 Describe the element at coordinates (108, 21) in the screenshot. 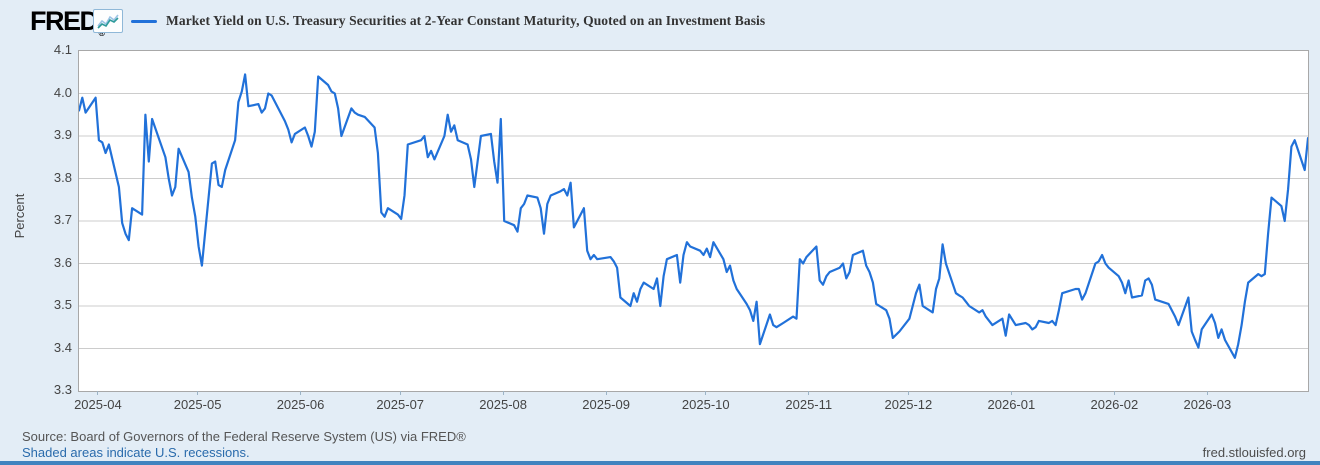

I see `sparkline-chart-icon` at that location.